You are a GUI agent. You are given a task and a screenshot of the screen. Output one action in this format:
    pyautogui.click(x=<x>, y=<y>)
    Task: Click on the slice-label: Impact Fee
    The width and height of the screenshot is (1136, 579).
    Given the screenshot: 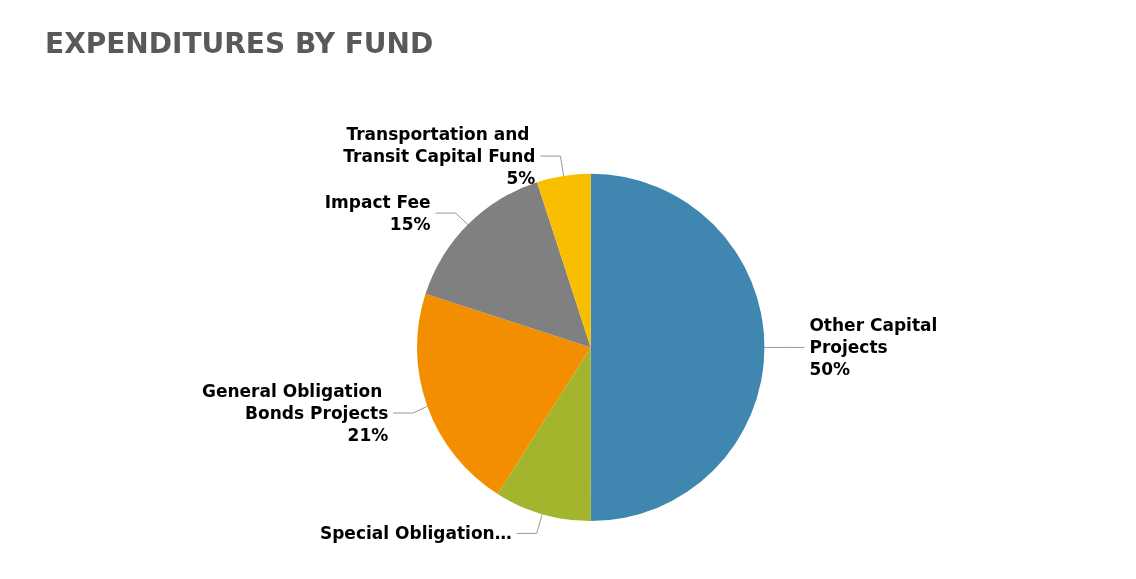 What is the action you would take?
    pyautogui.click(x=377, y=202)
    